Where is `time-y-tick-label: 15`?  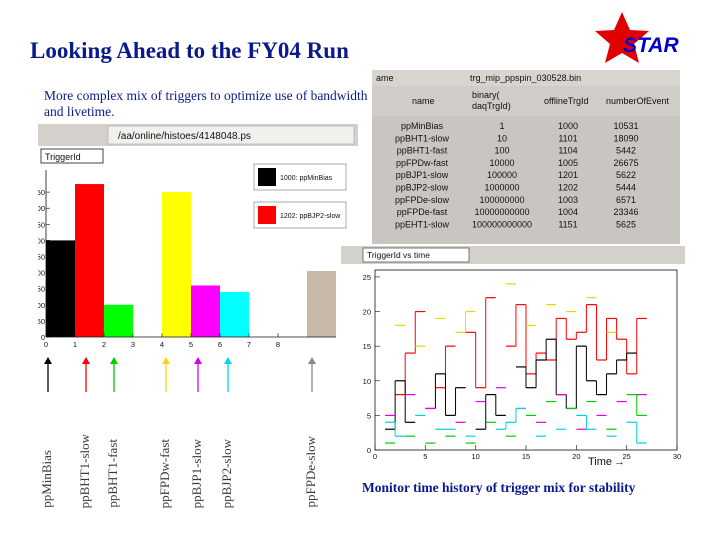
time-y-tick-label: 15 is located at coordinates (367, 346).